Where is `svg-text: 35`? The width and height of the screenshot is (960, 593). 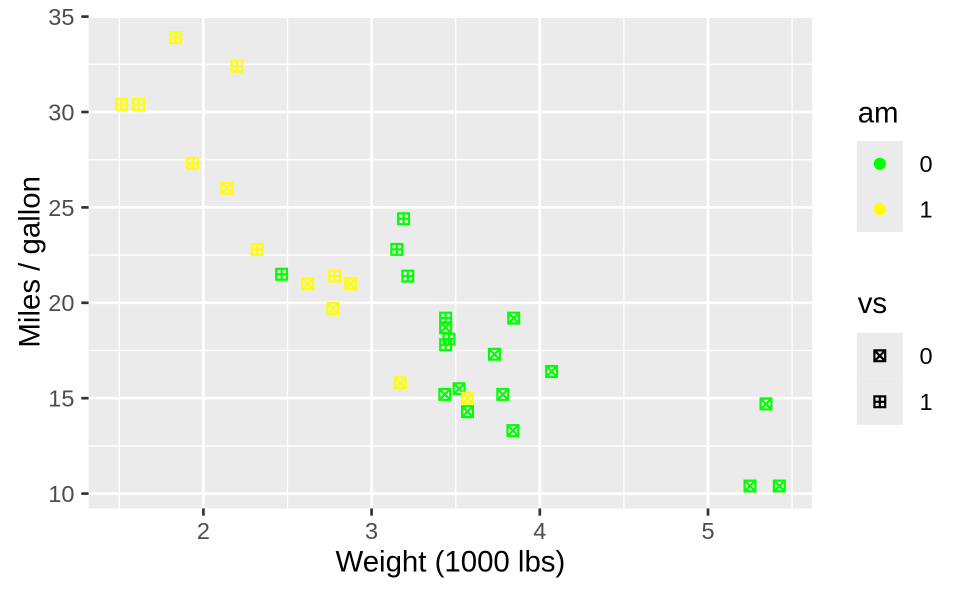
svg-text: 35 is located at coordinates (61, 17).